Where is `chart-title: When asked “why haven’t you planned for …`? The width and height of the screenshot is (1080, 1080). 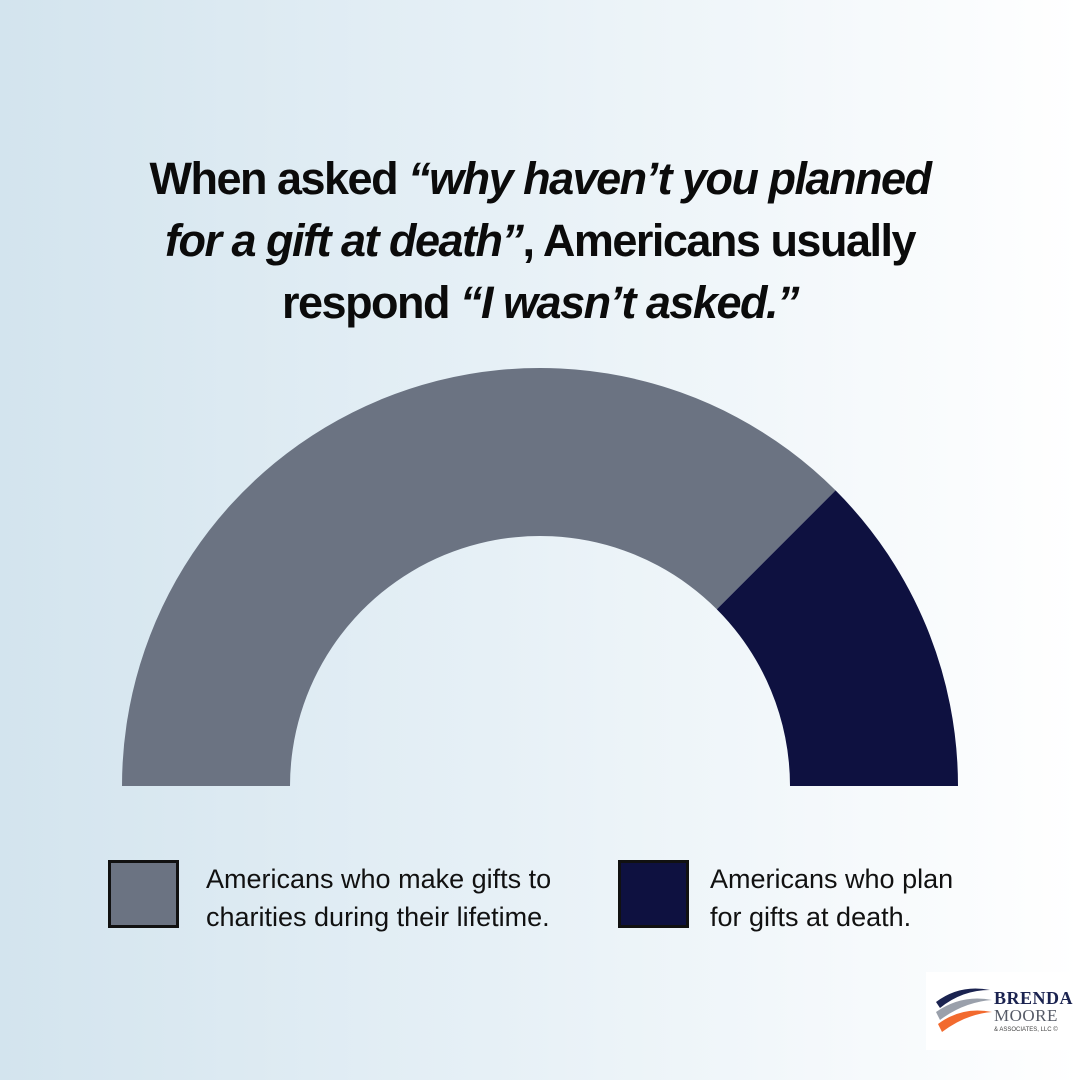 chart-title: When asked “why haven’t you planned for … is located at coordinates (540, 241).